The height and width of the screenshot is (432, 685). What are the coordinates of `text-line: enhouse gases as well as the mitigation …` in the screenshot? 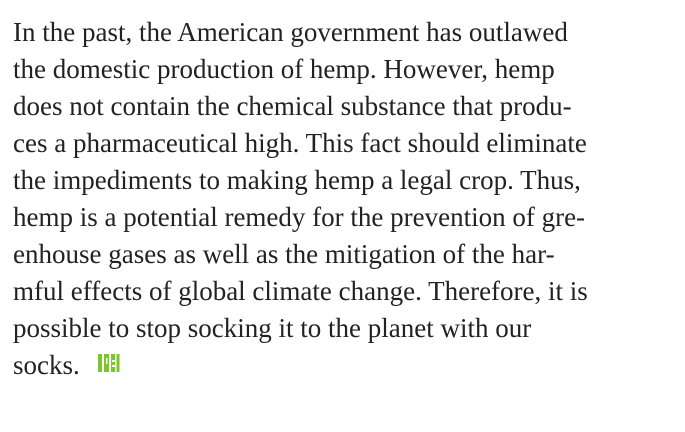 It's located at (284, 254).